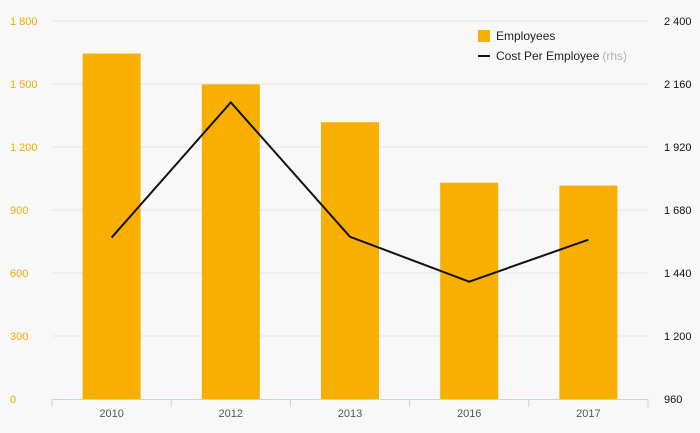  Describe the element at coordinates (13, 400) in the screenshot. I see `y-left-tick-label: 0` at that location.